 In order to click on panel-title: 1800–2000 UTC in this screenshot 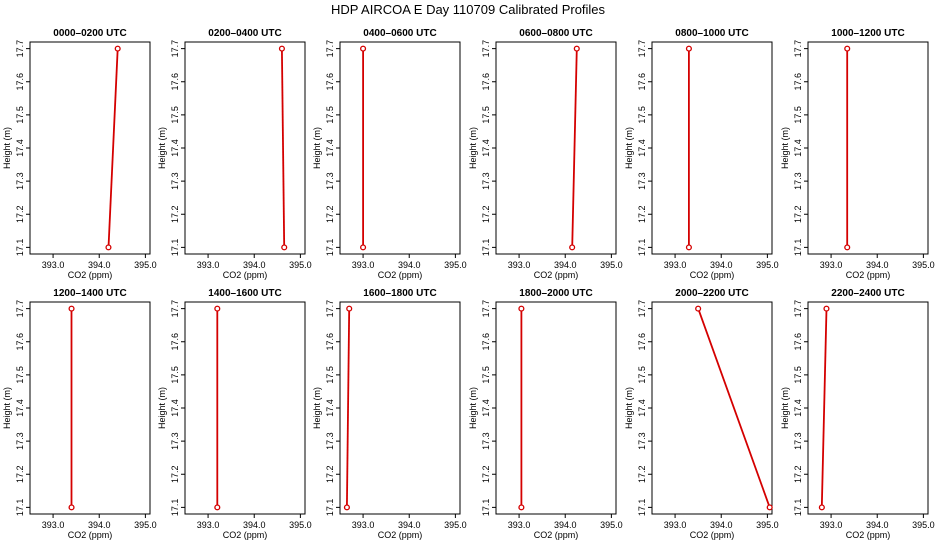, I will do `click(555, 293)`.